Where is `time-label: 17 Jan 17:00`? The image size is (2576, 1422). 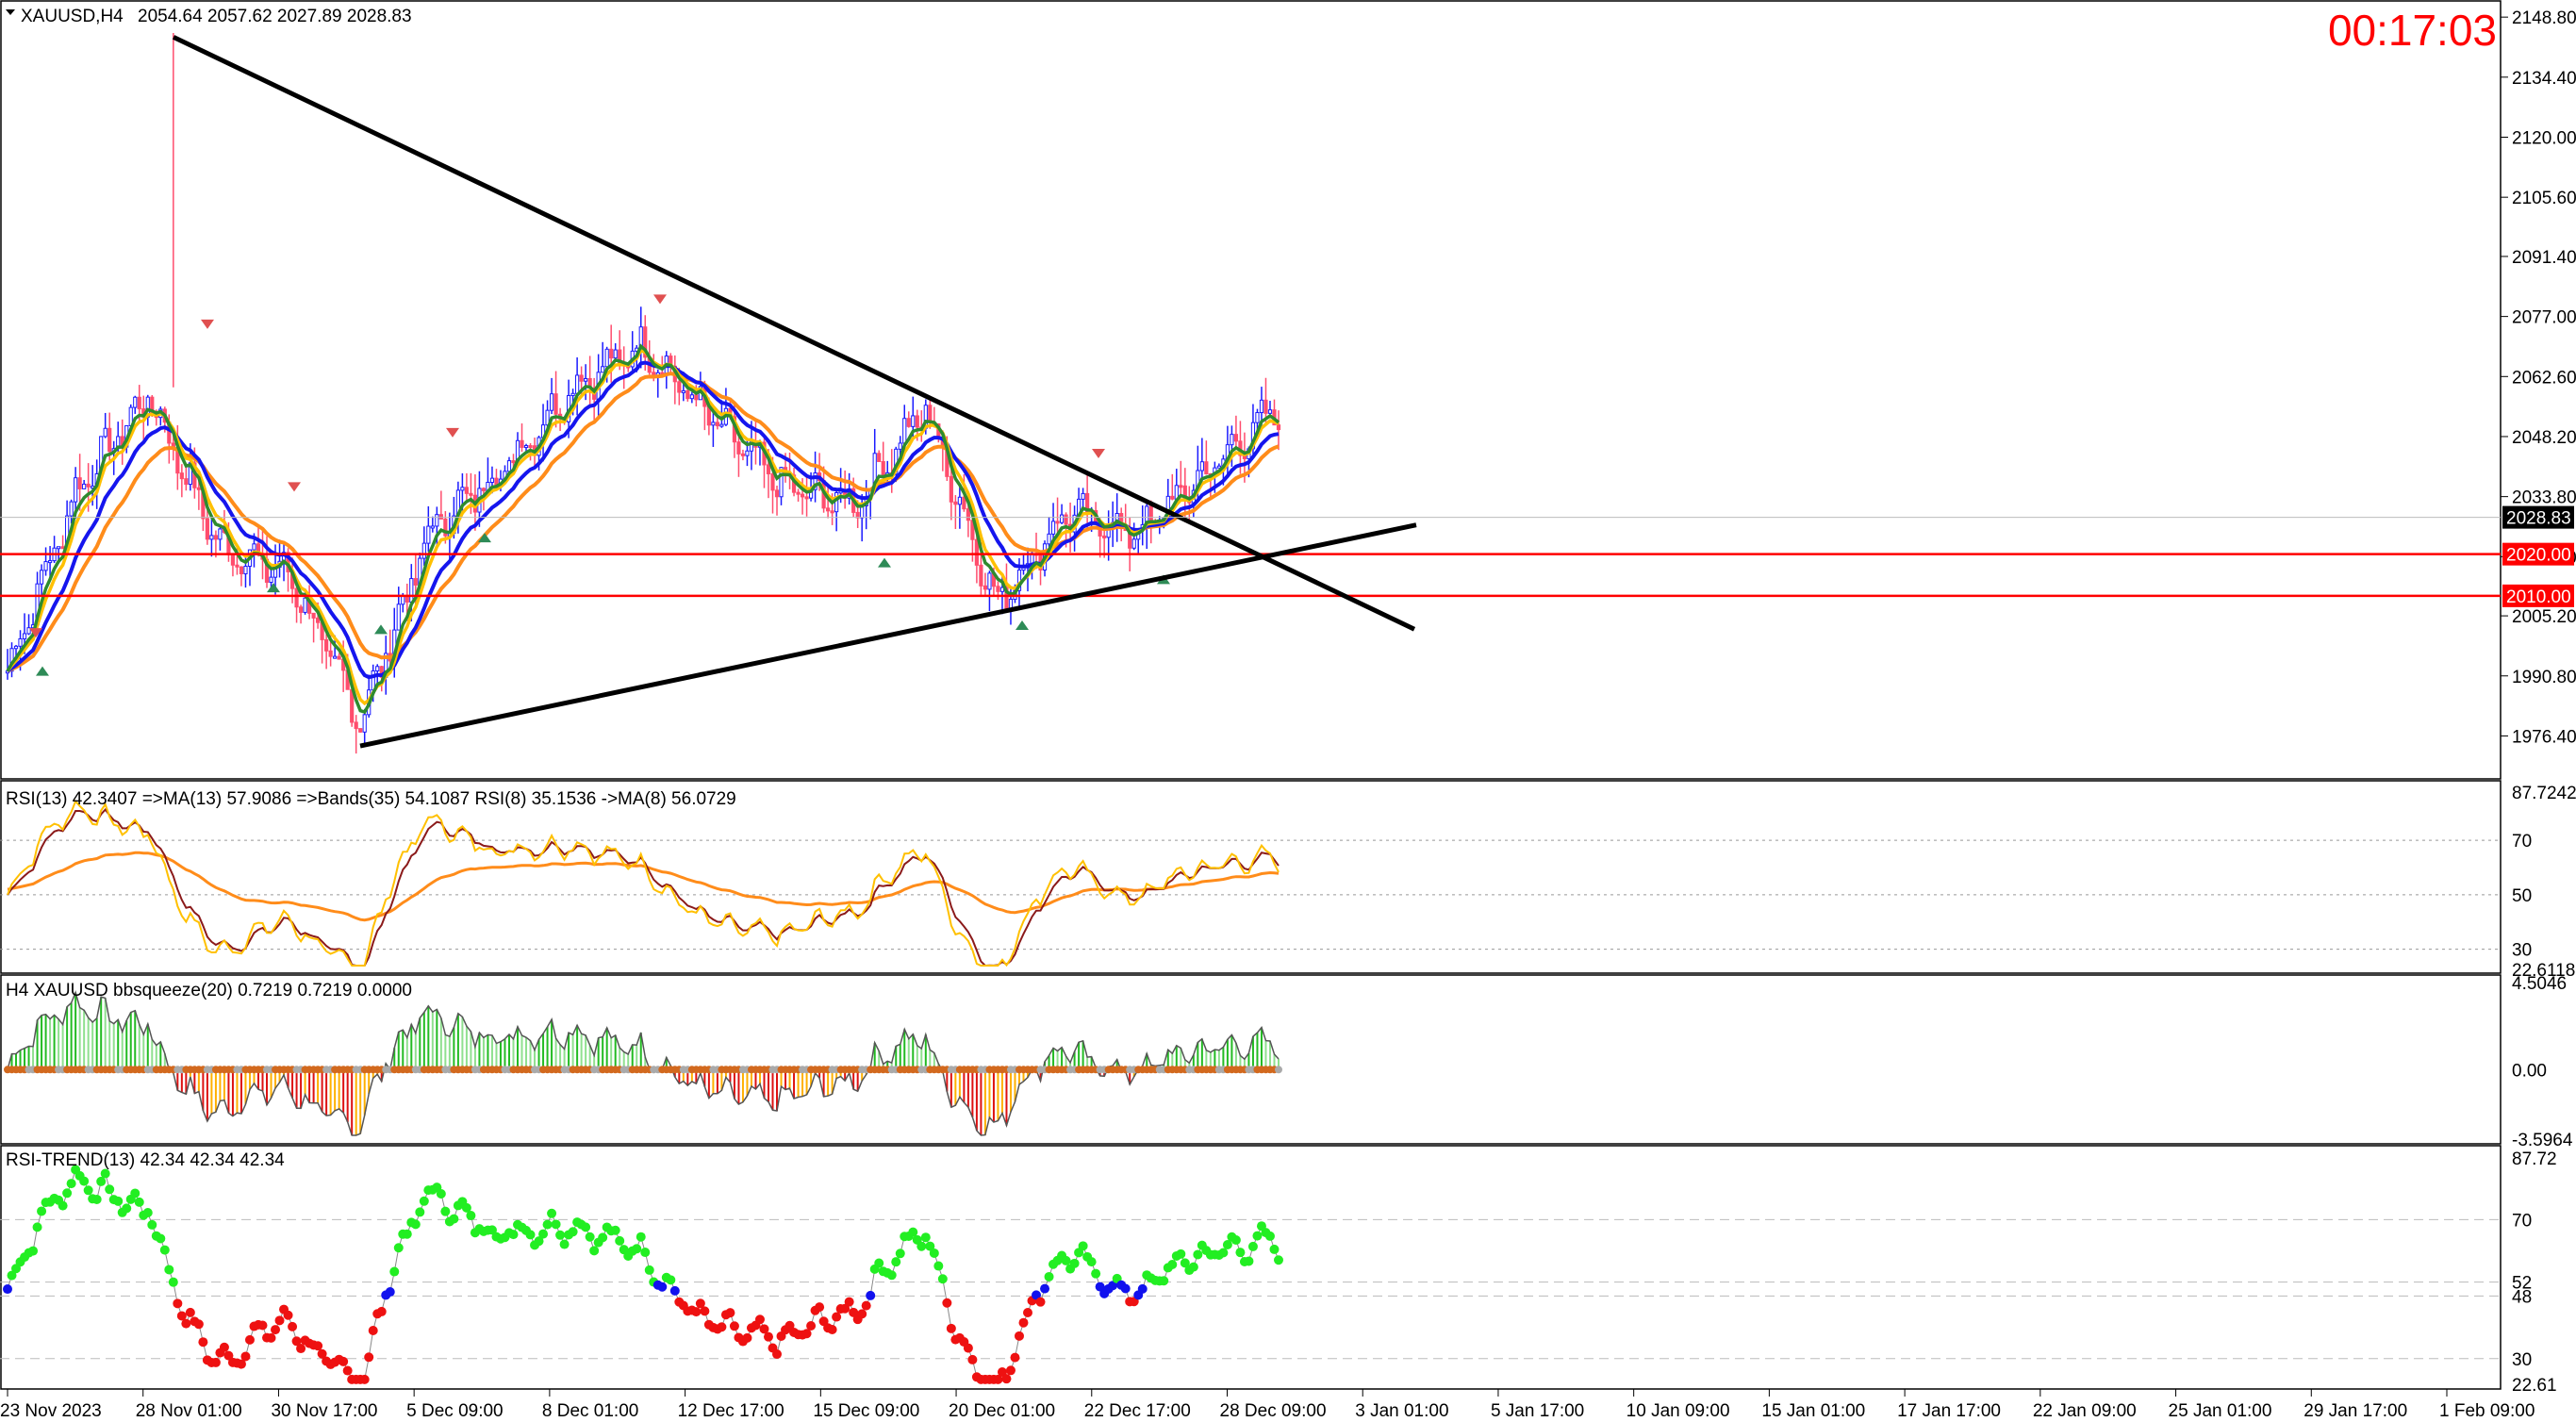
time-label: 17 Jan 17:00 is located at coordinates (1949, 1411).